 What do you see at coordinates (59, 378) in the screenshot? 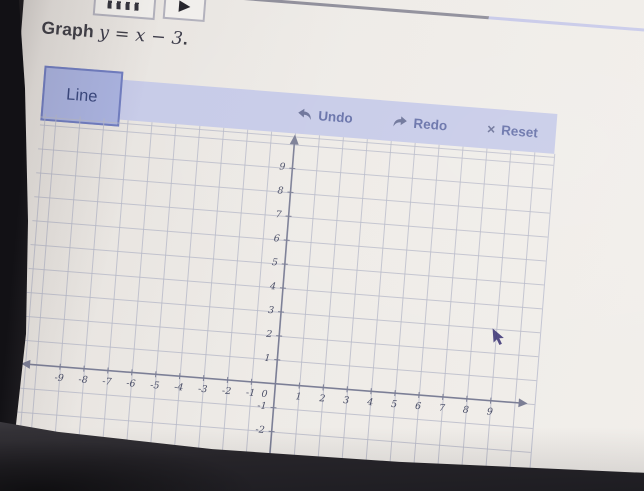
I see `tick-label: -9` at bounding box center [59, 378].